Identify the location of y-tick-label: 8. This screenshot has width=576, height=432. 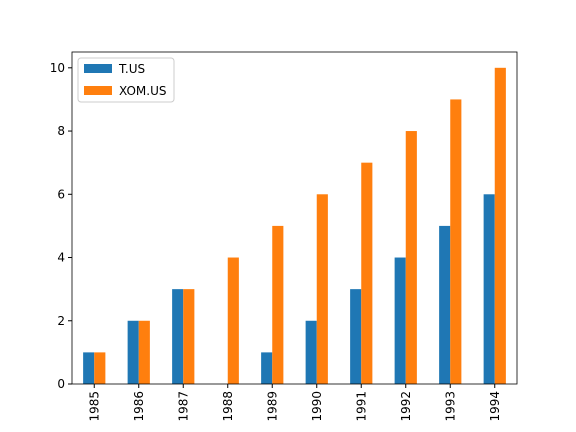
(61, 131).